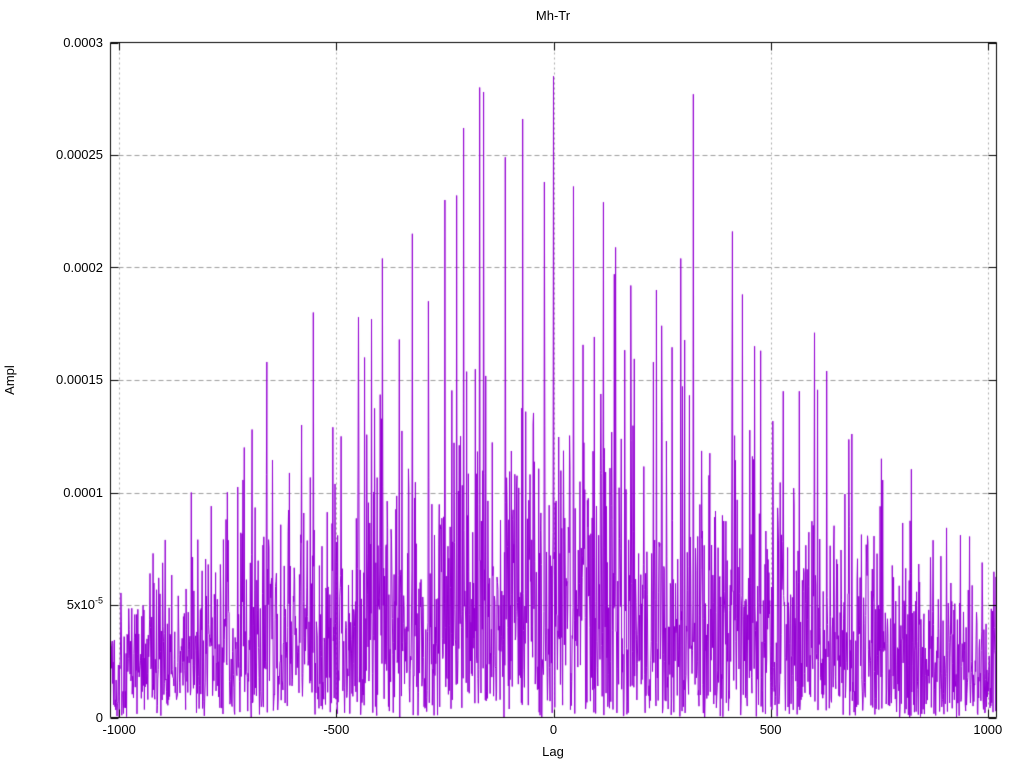  Describe the element at coordinates (84, 603) in the screenshot. I see `y-tick-label: 5x10⁻⁵` at that location.